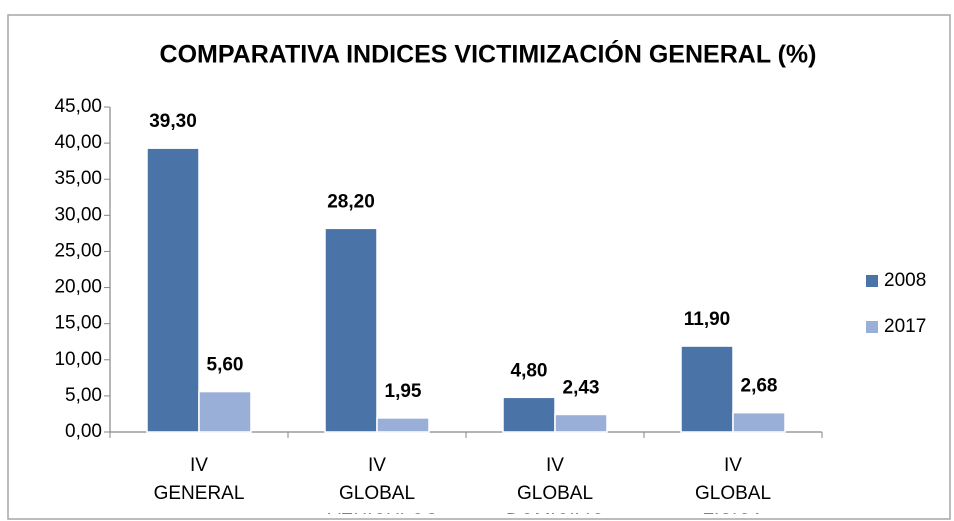  Describe the element at coordinates (78, 323) in the screenshot. I see `y-tick-label: 15,00` at that location.